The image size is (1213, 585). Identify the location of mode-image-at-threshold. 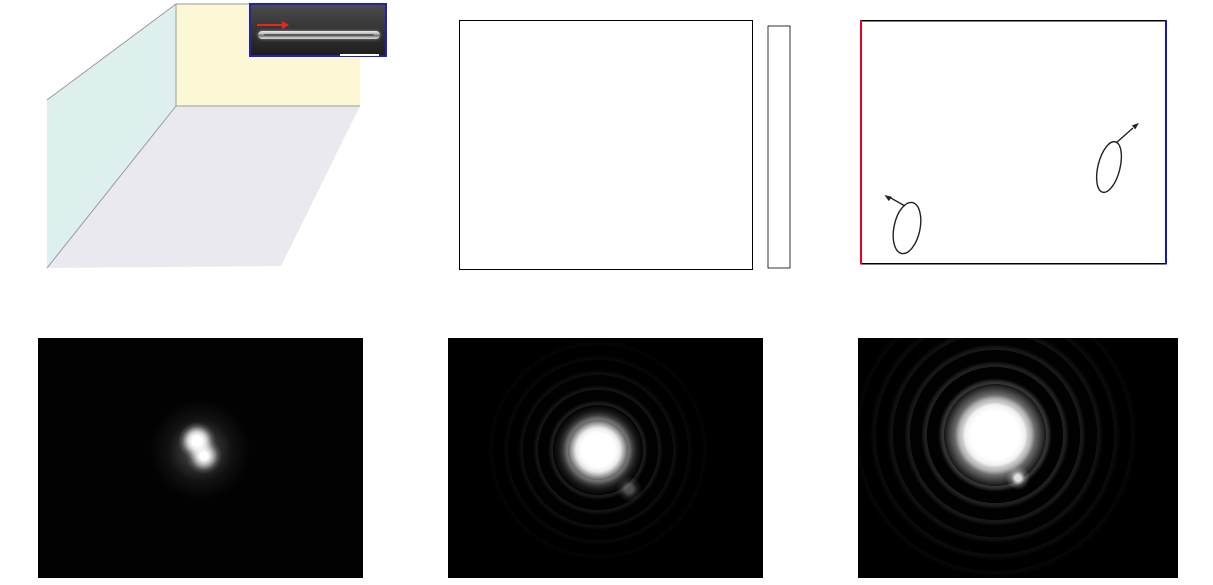
(605, 458).